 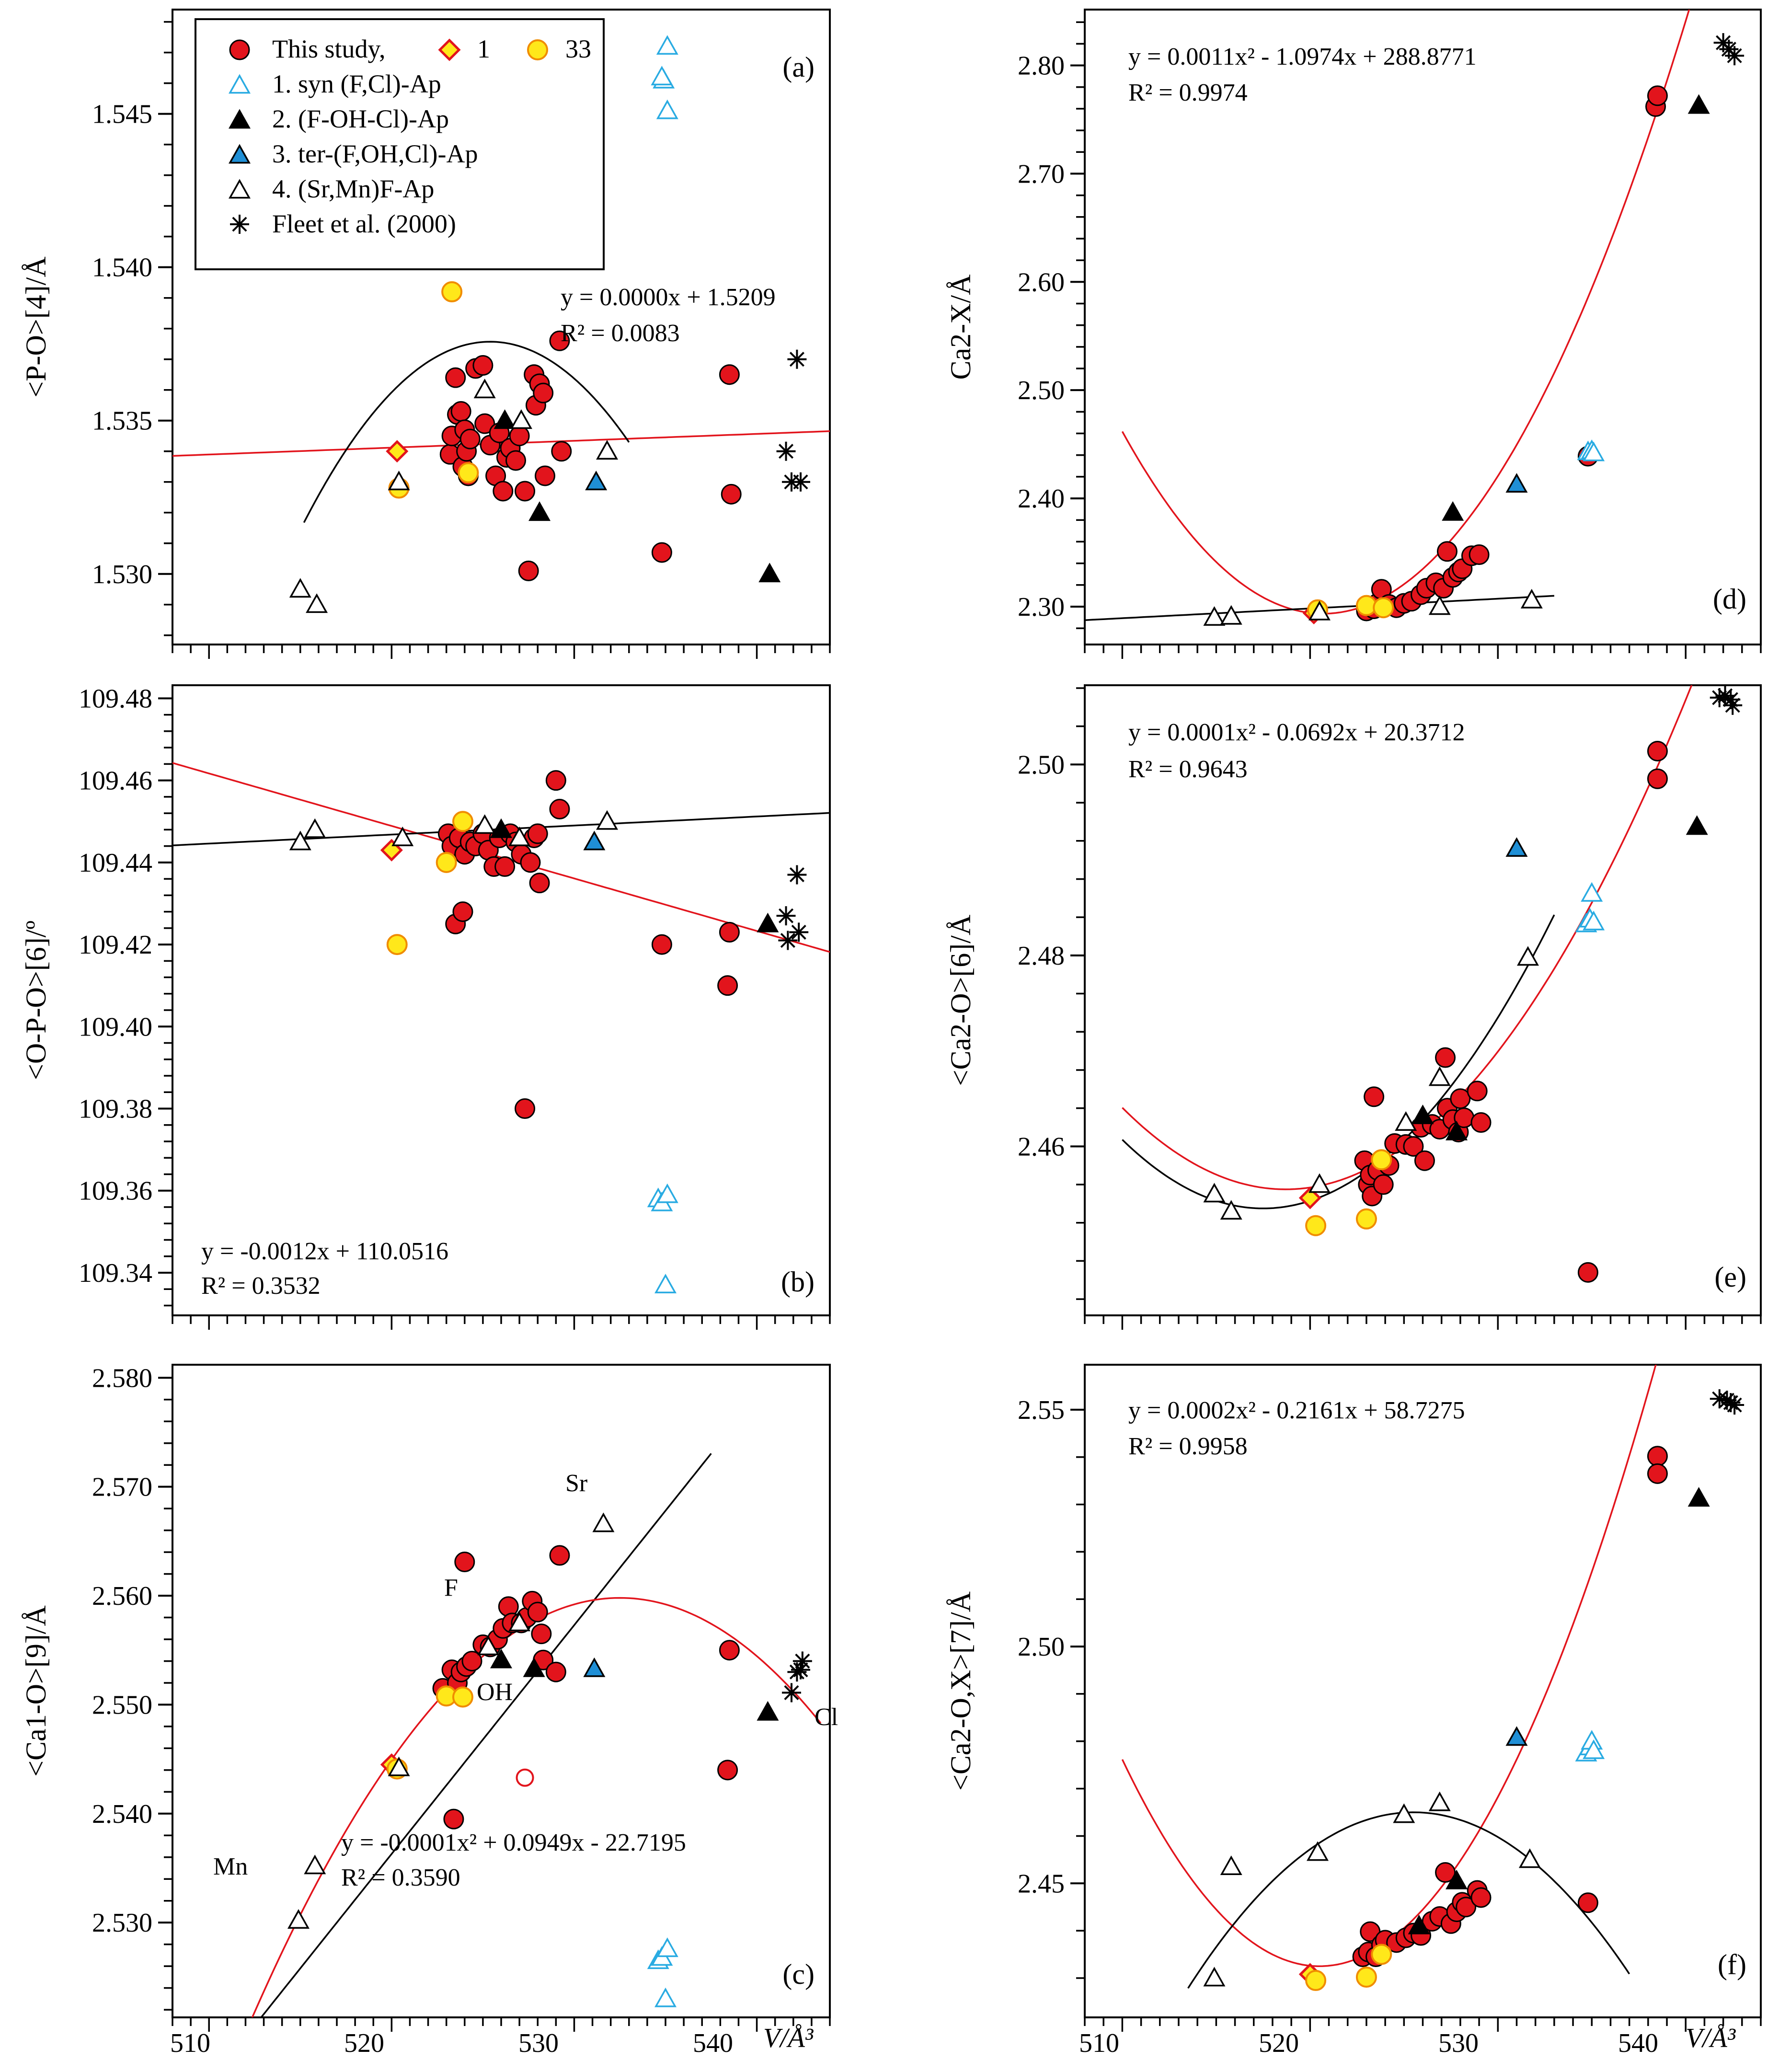 I want to click on panel-label: (e), so click(x=1730, y=1277).